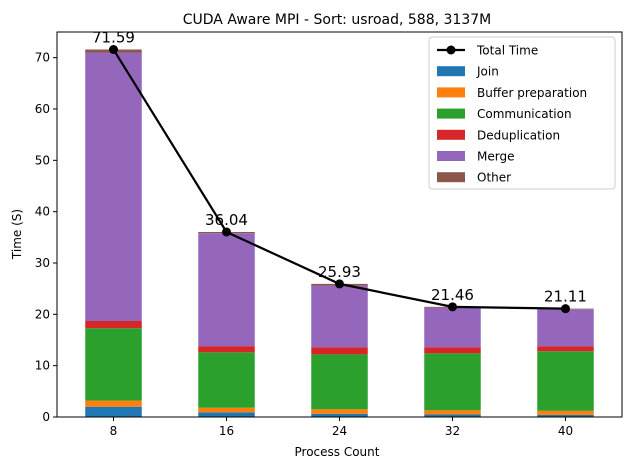  I want to click on data-label: 21.46, so click(452, 295).